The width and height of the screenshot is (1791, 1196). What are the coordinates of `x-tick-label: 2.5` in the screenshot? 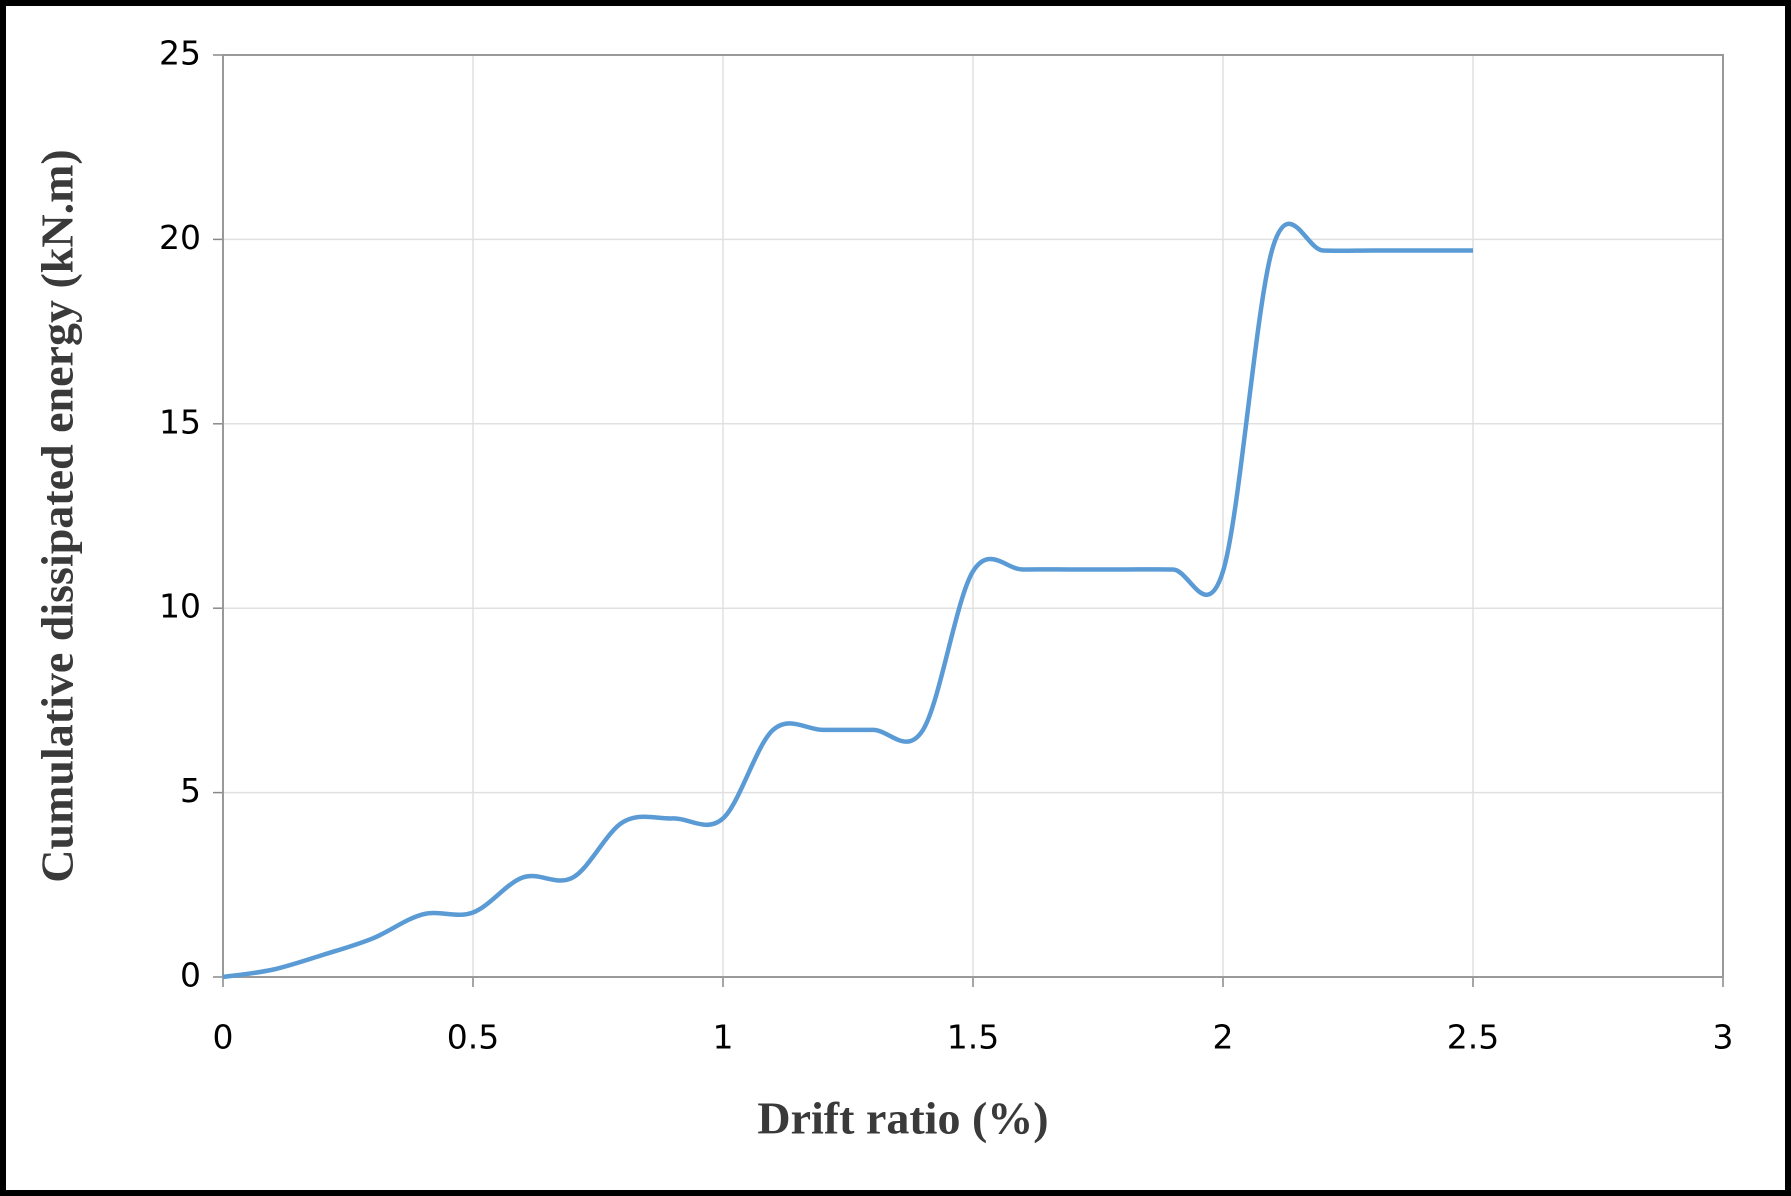 It's located at (1473, 1037).